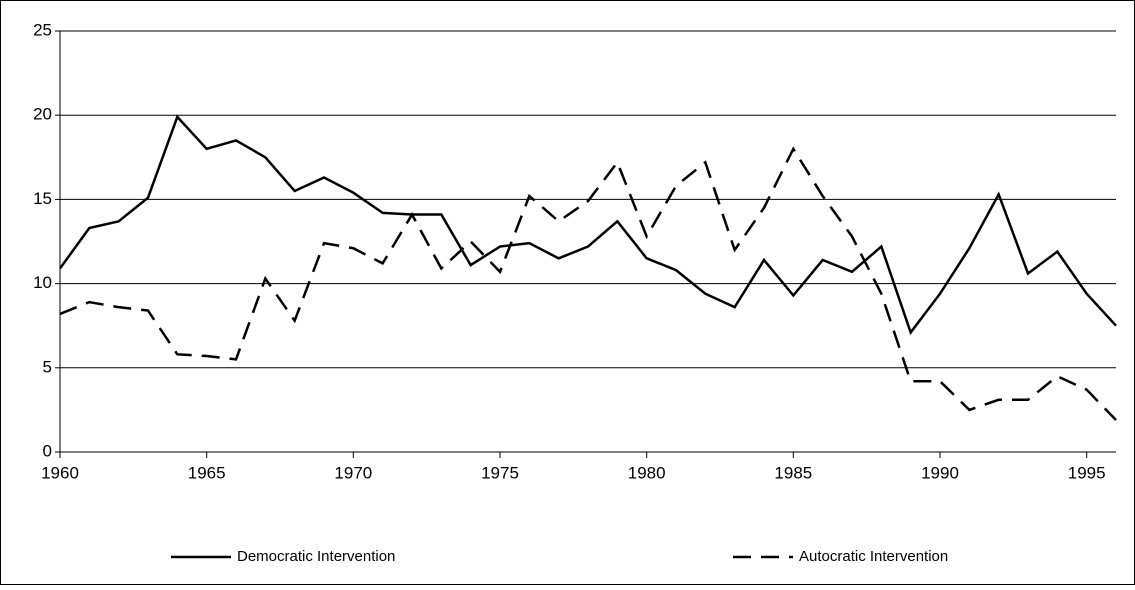 This screenshot has width=1135, height=590. I want to click on legend-label: Democratic Intervention, so click(316, 556).